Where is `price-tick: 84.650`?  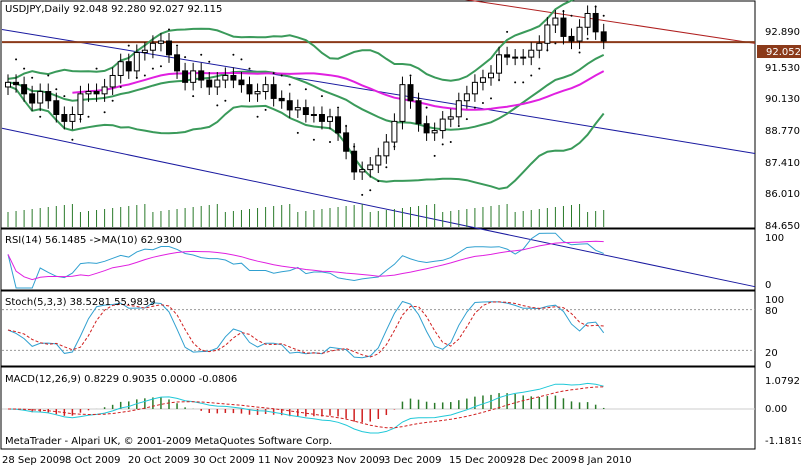
price-tick: 84.650 is located at coordinates (782, 226).